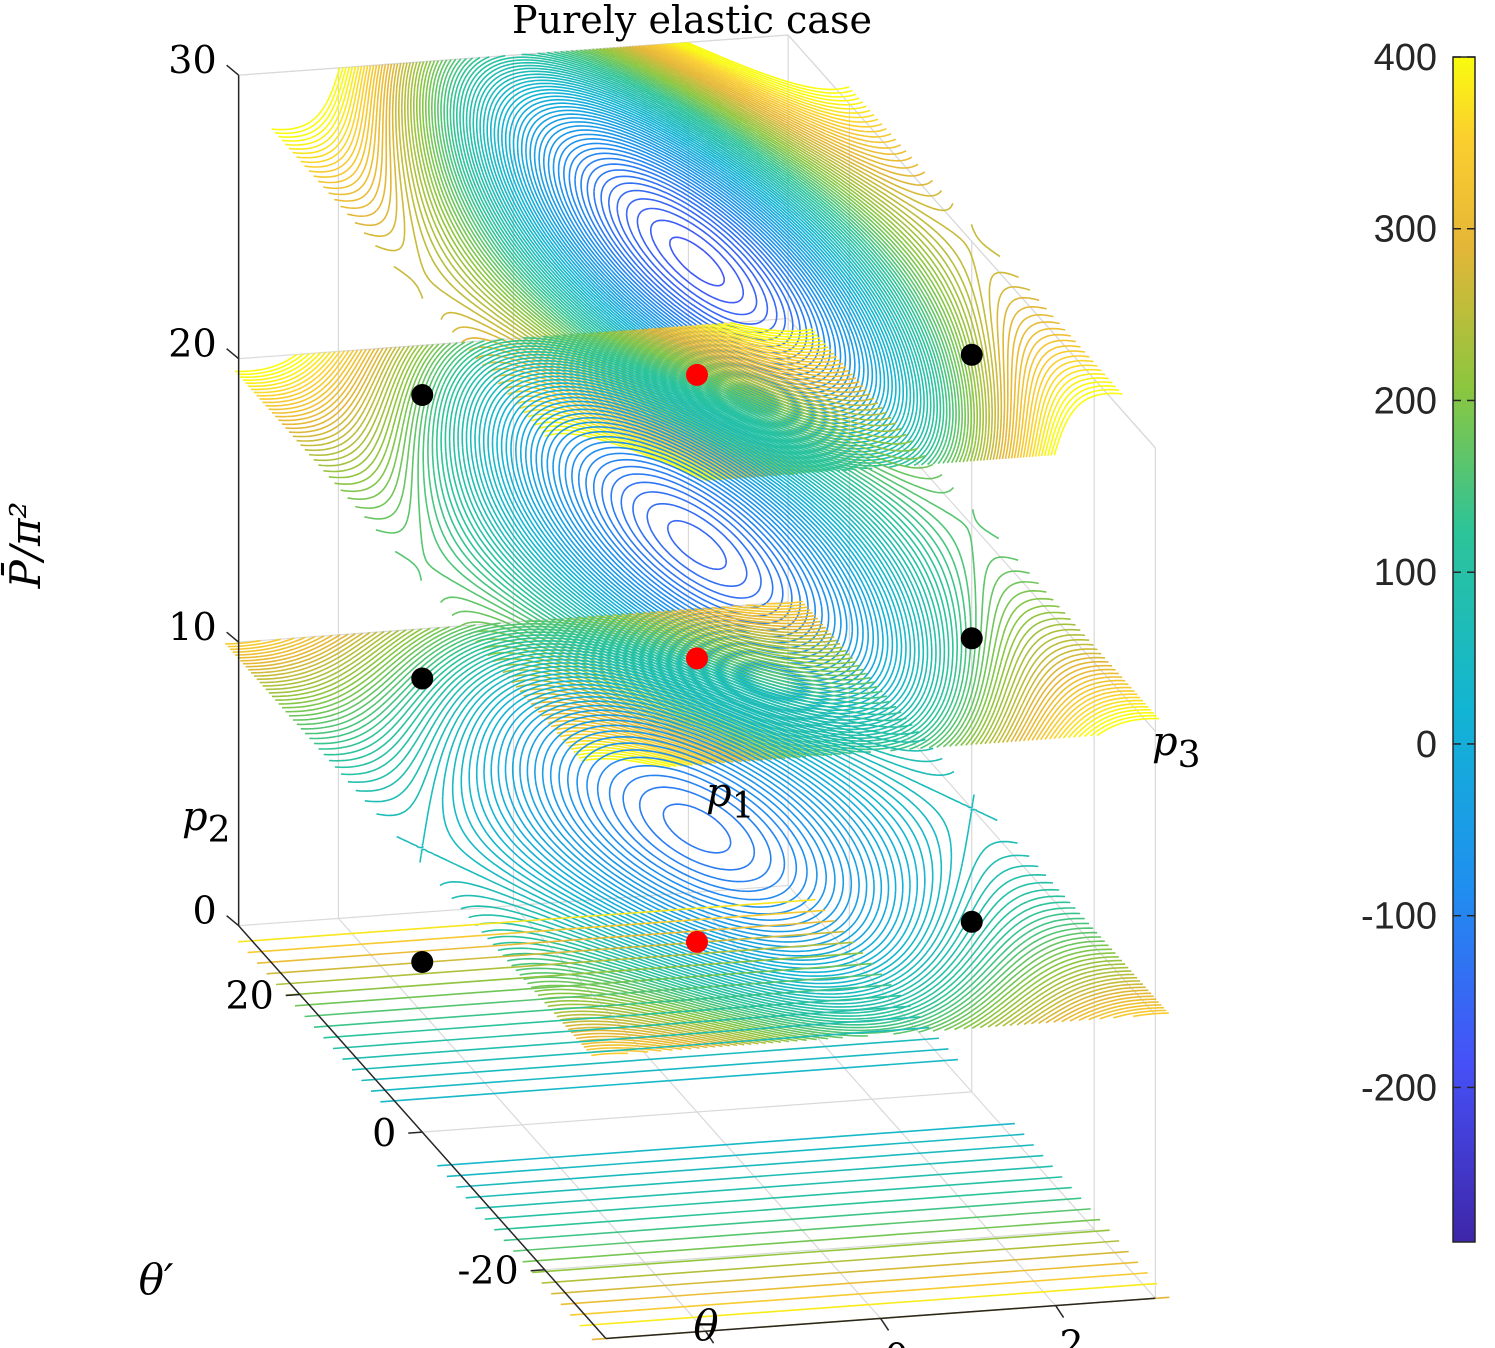 The height and width of the screenshot is (1348, 1495). Describe the element at coordinates (1405, 573) in the screenshot. I see `colorbar-tick-label: 100` at that location.